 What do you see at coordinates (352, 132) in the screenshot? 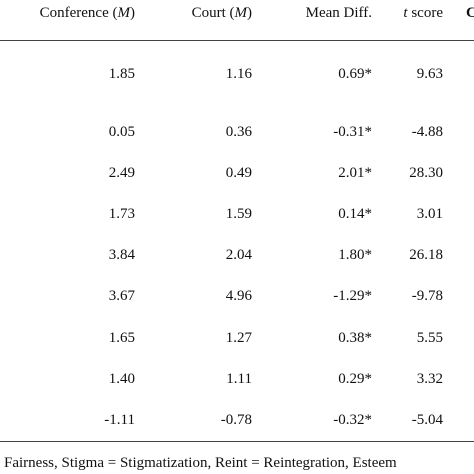
I see `table-cell: -0.31*` at bounding box center [352, 132].